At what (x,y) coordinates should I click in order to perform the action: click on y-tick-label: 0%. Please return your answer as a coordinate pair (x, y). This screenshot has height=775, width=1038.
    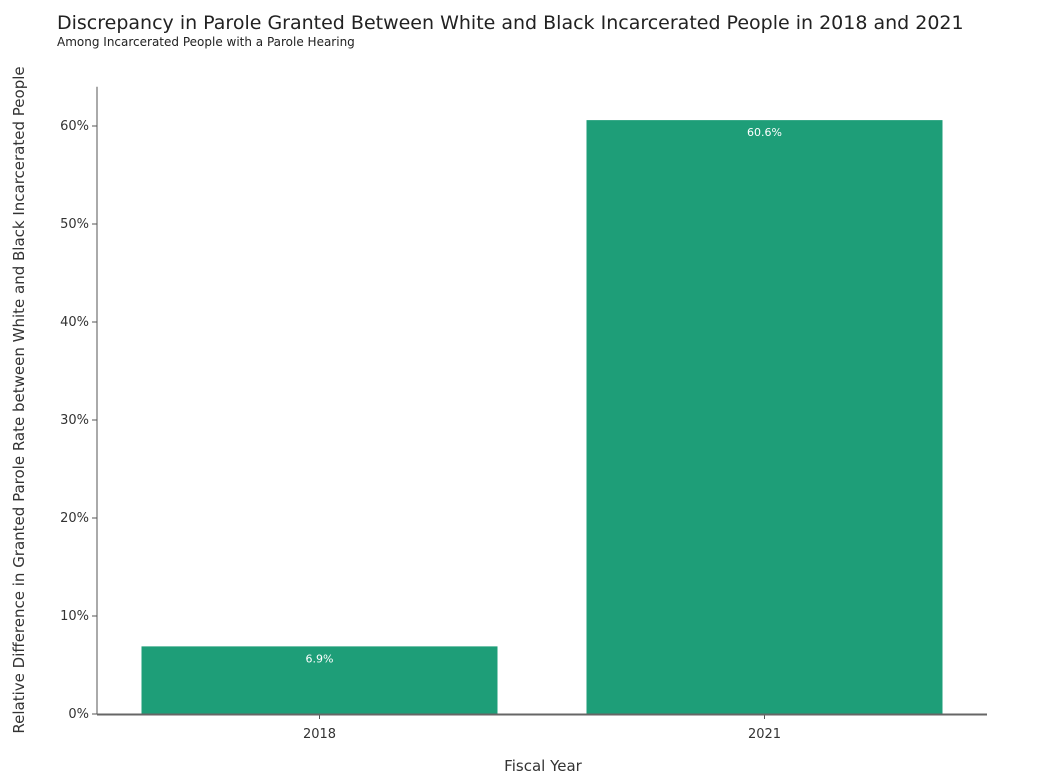
    Looking at the image, I should click on (78, 714).